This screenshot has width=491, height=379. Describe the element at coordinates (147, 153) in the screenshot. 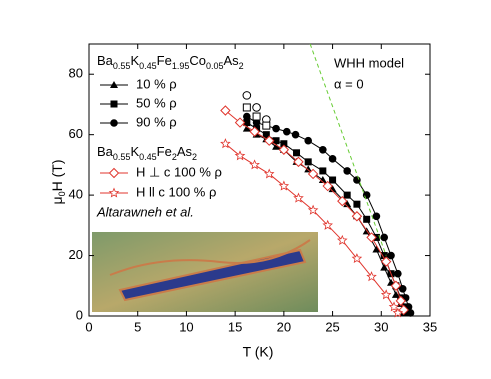

I see `legend-group-title: Ba0.55K0.45Fe2As2` at that location.